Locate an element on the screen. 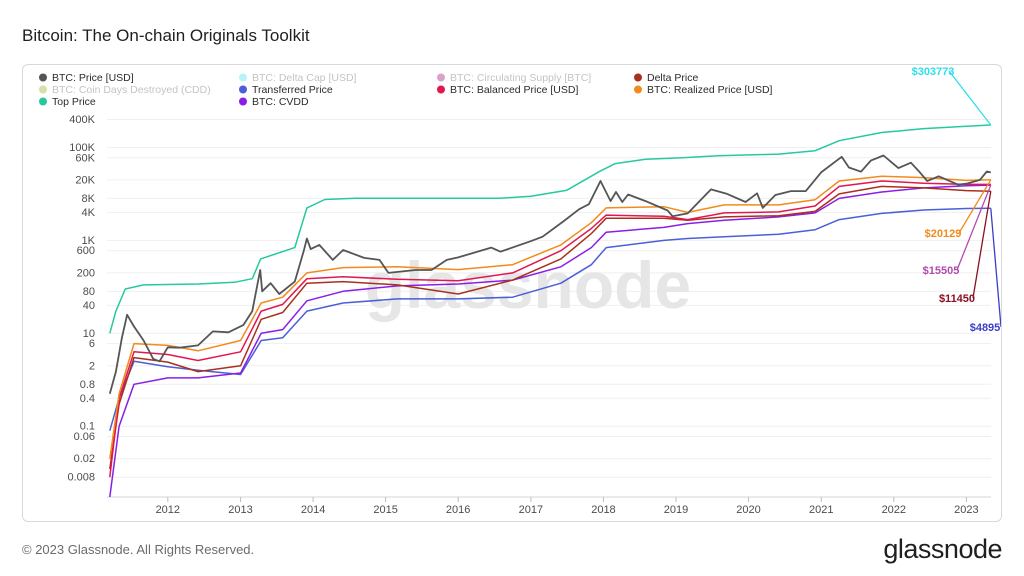 This screenshot has width=1024, height=576. y-tick-label: 0.8 is located at coordinates (87, 385).